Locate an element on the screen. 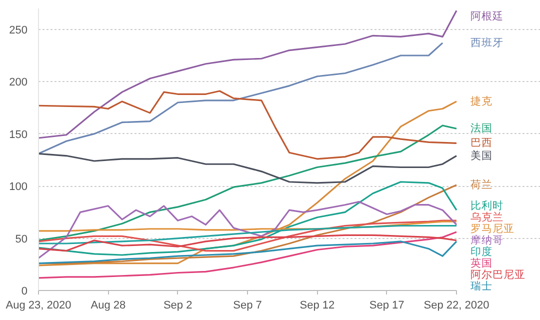 The image size is (540, 320). series-label: 阿根廷 is located at coordinates (487, 16).